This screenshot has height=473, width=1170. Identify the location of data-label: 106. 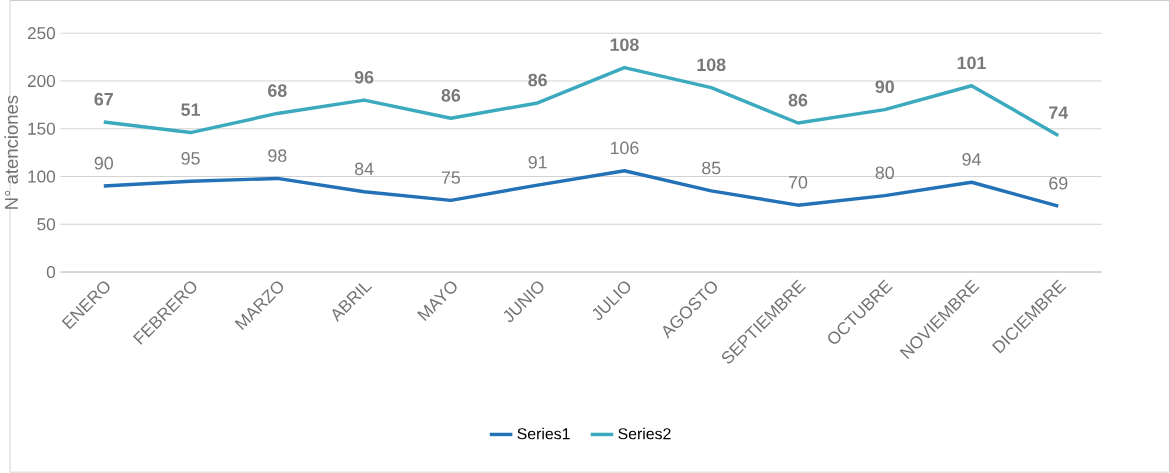
(624, 148).